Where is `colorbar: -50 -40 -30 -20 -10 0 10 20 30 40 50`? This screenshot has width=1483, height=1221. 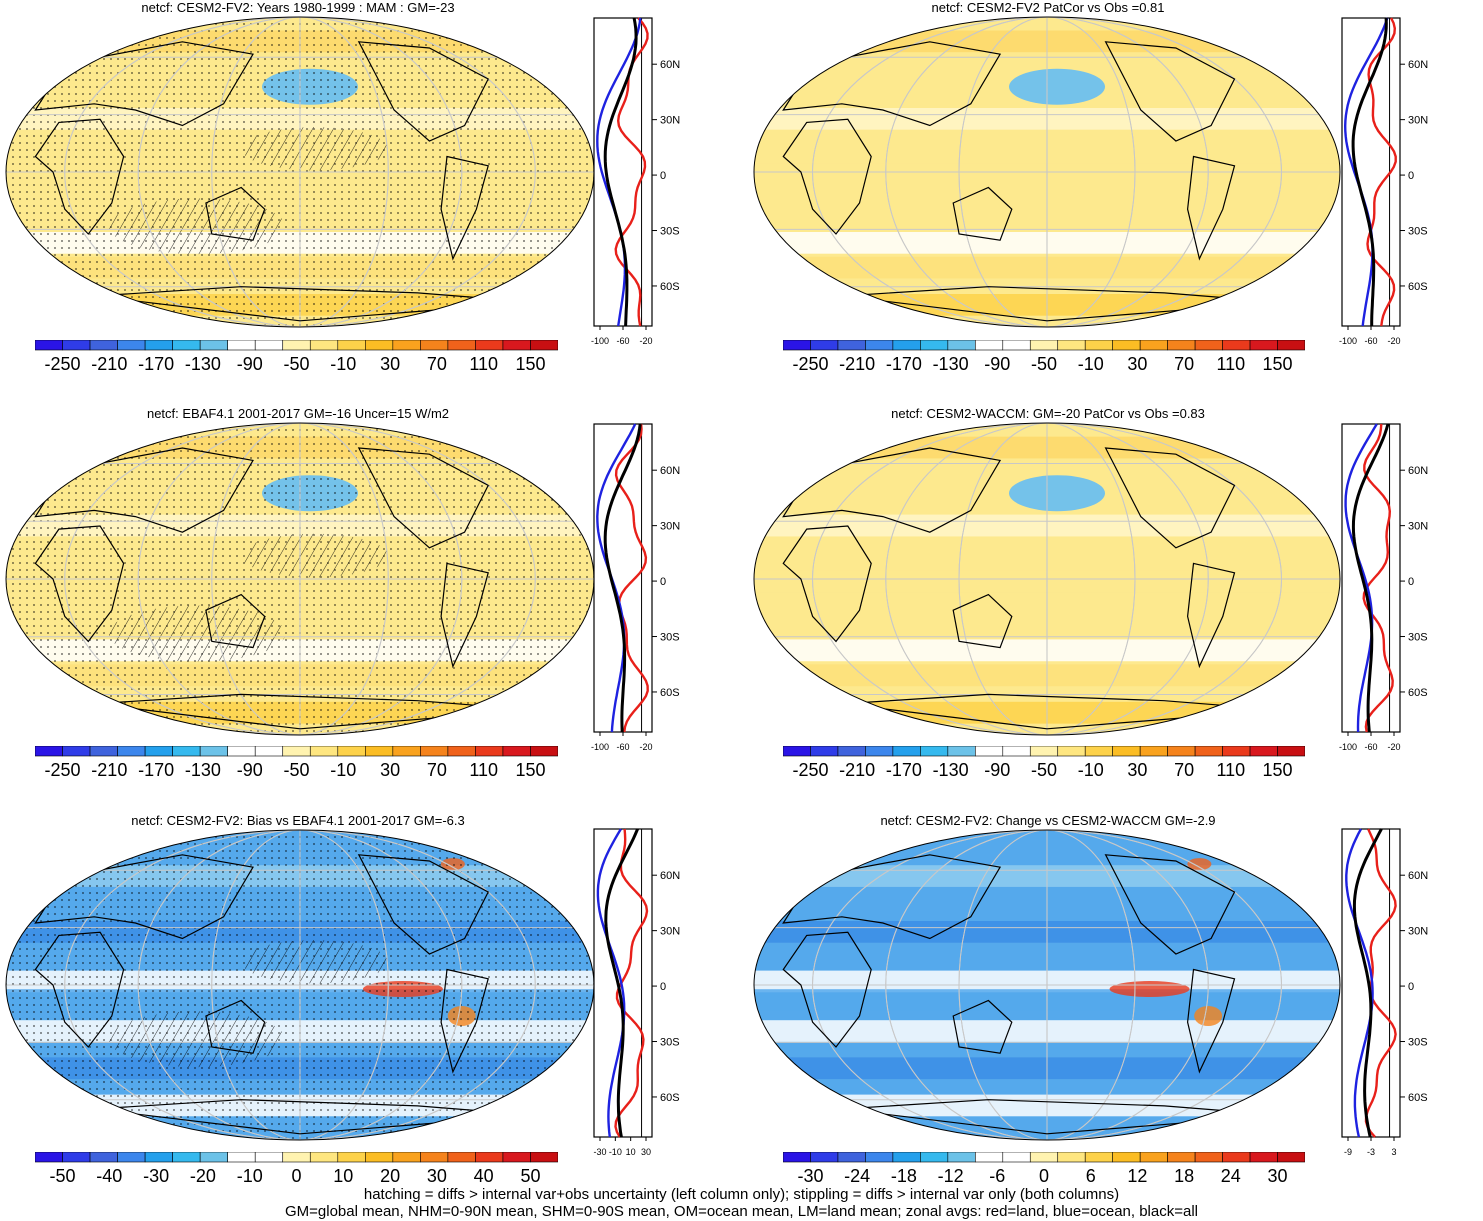 colorbar: -50 -40 -30 -20 -10 0 10 20 30 40 50 is located at coordinates (296, 1172).